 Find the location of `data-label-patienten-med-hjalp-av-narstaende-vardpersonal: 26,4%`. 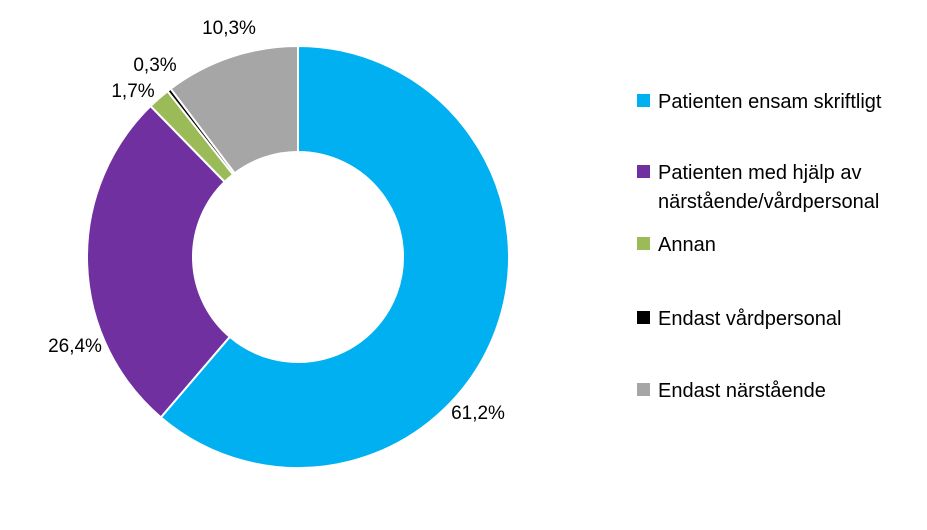

data-label-patienten-med-hjalp-av-narstaende-vardpersonal: 26,4% is located at coordinates (75, 346).